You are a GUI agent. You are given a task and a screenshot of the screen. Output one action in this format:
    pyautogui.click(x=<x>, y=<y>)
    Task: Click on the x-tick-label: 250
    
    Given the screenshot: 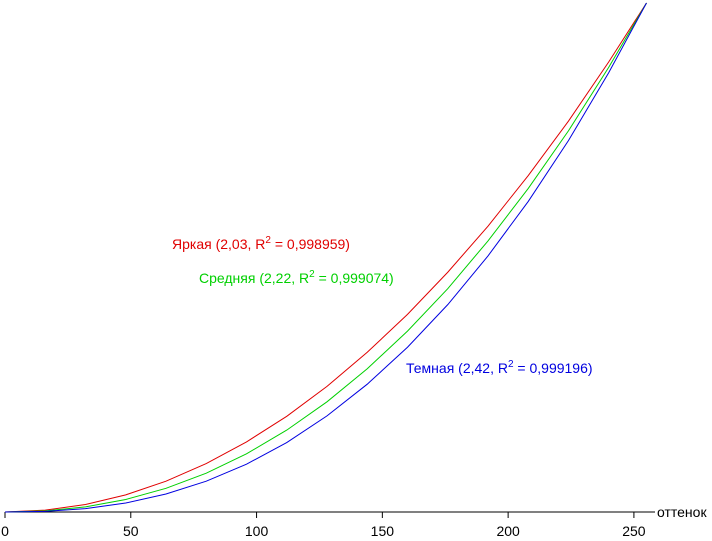 What is the action you would take?
    pyautogui.click(x=634, y=531)
    